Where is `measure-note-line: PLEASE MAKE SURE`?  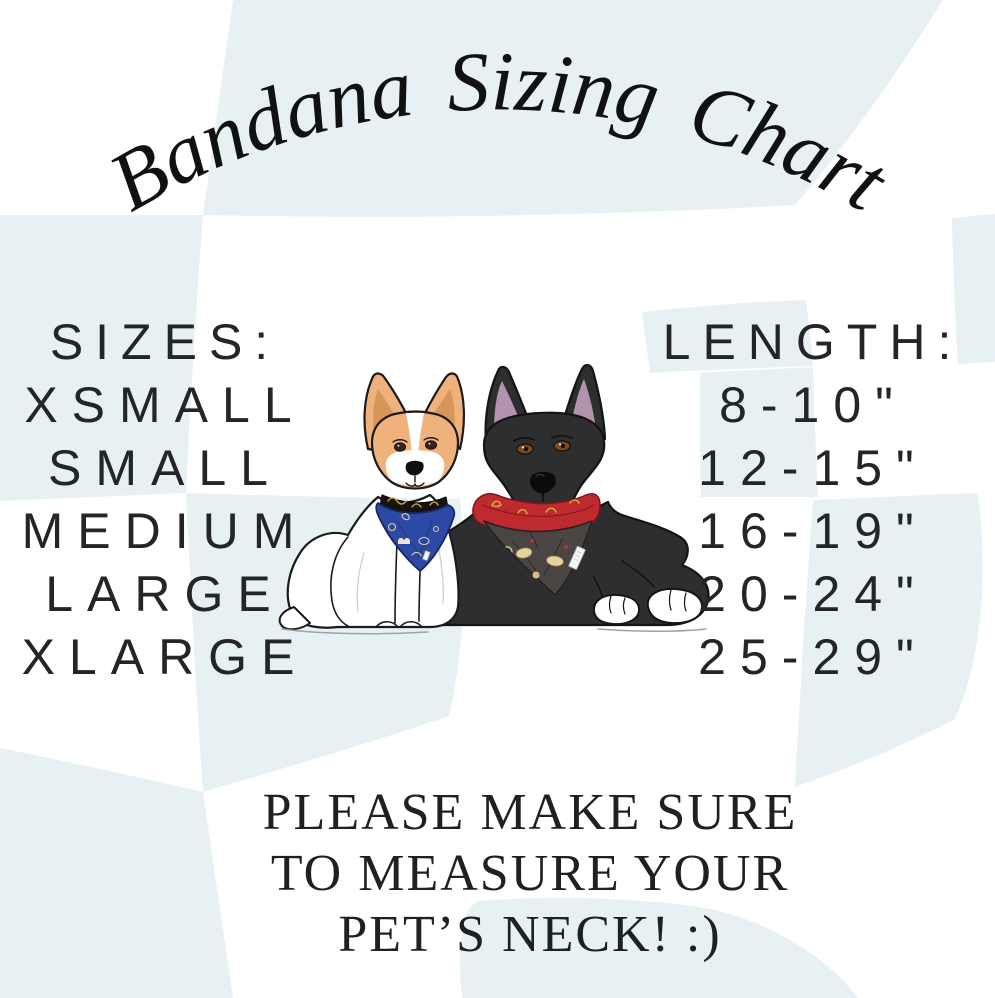 measure-note-line: PLEASE MAKE SURE is located at coordinates (530, 812).